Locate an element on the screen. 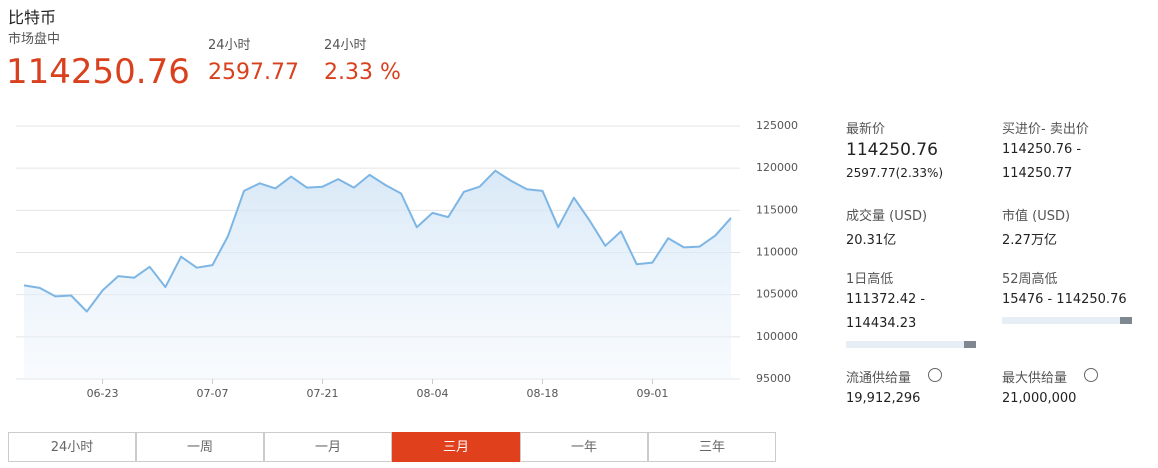 The image size is (1158, 468). y-tick-label: 125000 is located at coordinates (777, 125).